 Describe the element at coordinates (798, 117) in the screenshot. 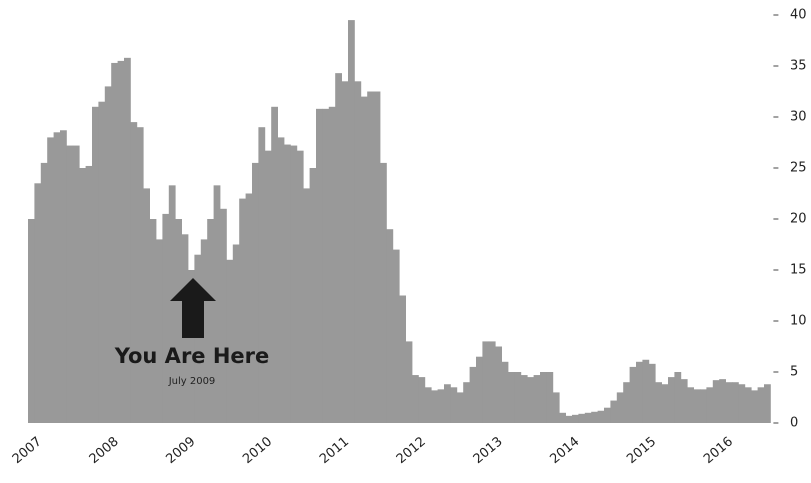

I see `y-tick-label: 30` at that location.